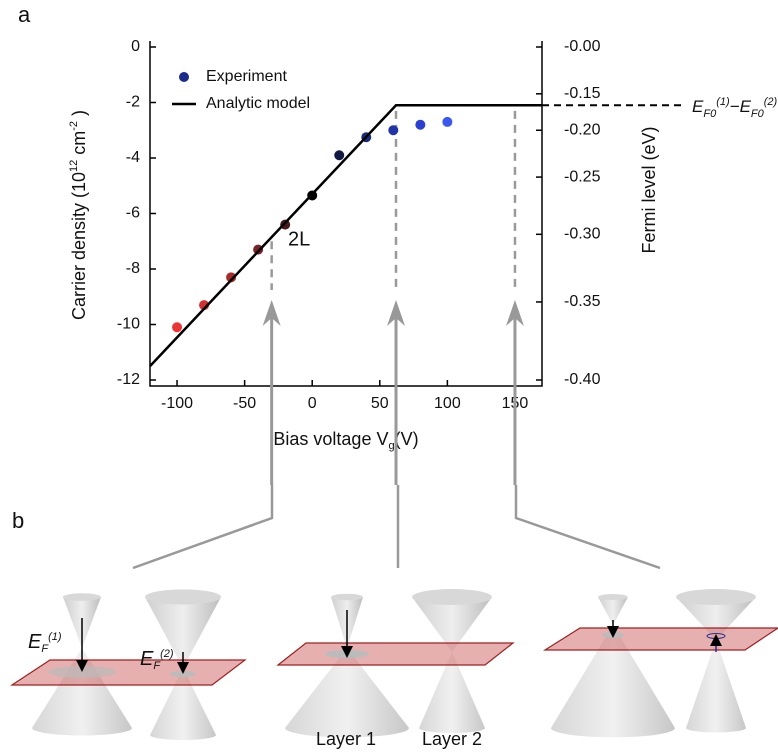 Image resolution: width=778 pixels, height=754 pixels. I want to click on y-axis-label-part: -2, so click(74, 126).